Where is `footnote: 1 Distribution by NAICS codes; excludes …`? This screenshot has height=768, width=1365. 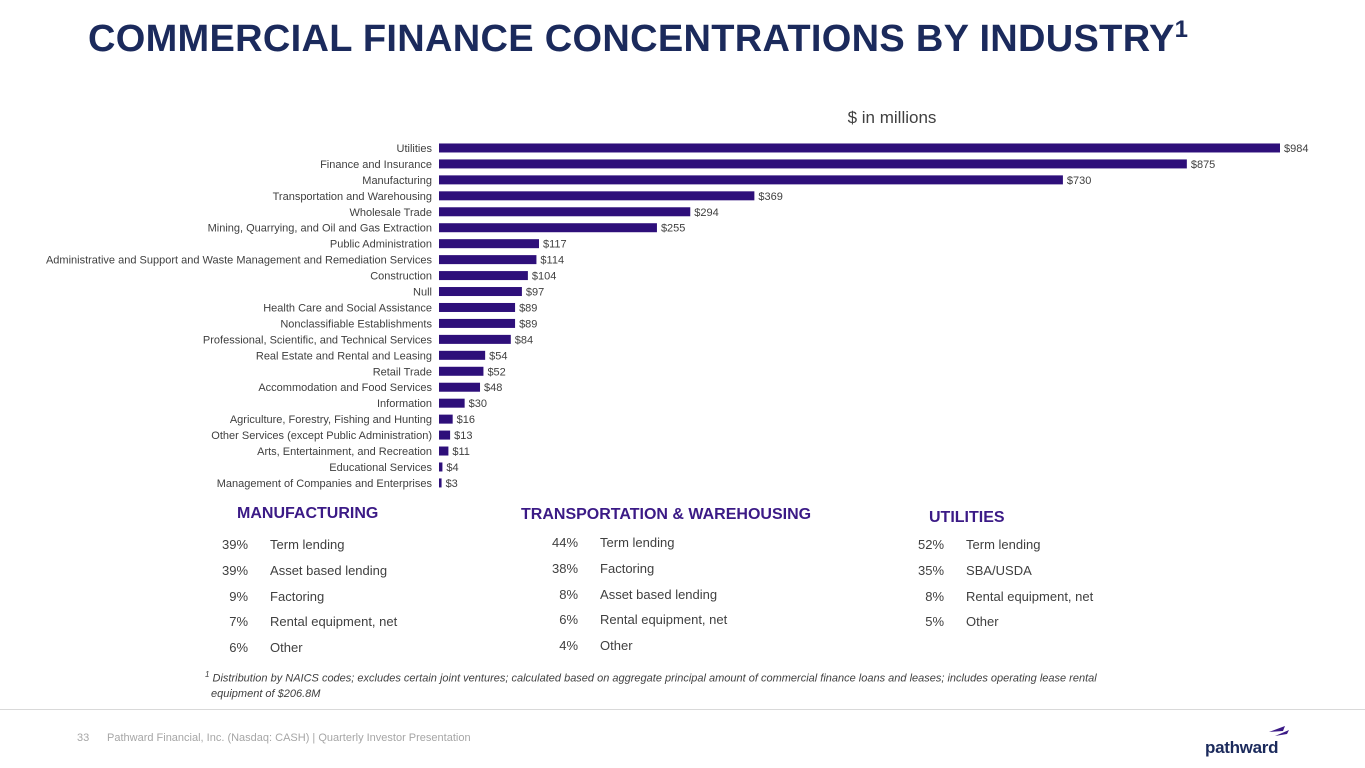
footnote: 1 Distribution by NAICS codes; excludes … is located at coordinates (675, 684).